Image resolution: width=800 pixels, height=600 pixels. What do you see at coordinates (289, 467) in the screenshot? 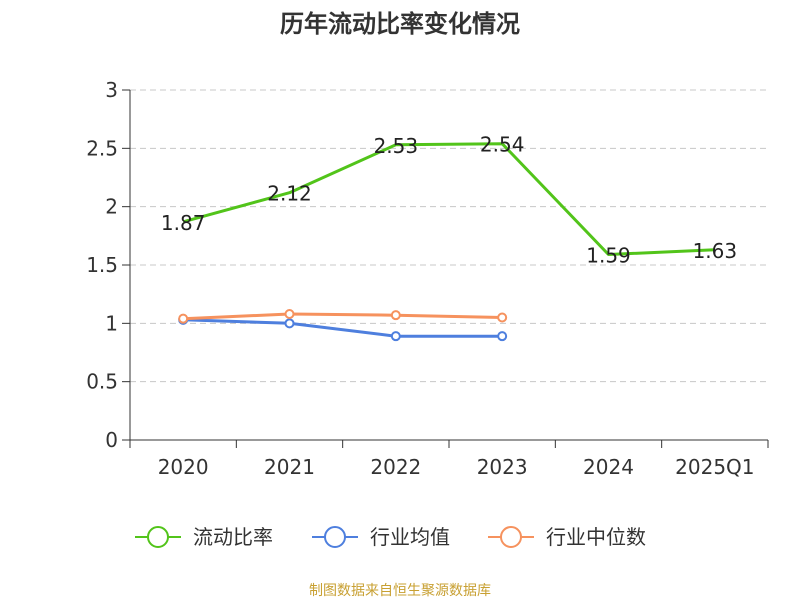
I see `x-tick-label: 2021` at bounding box center [289, 467].